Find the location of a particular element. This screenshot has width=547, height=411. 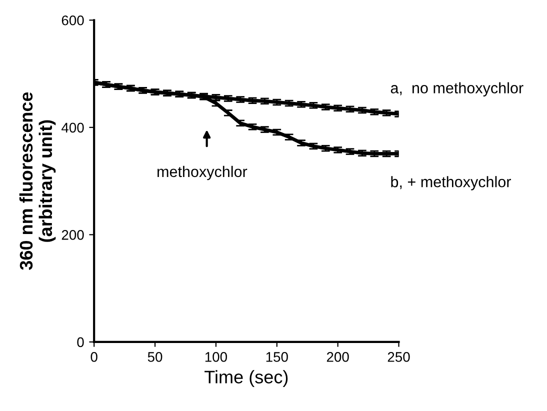

y-tick-label: 400 is located at coordinates (73, 127).